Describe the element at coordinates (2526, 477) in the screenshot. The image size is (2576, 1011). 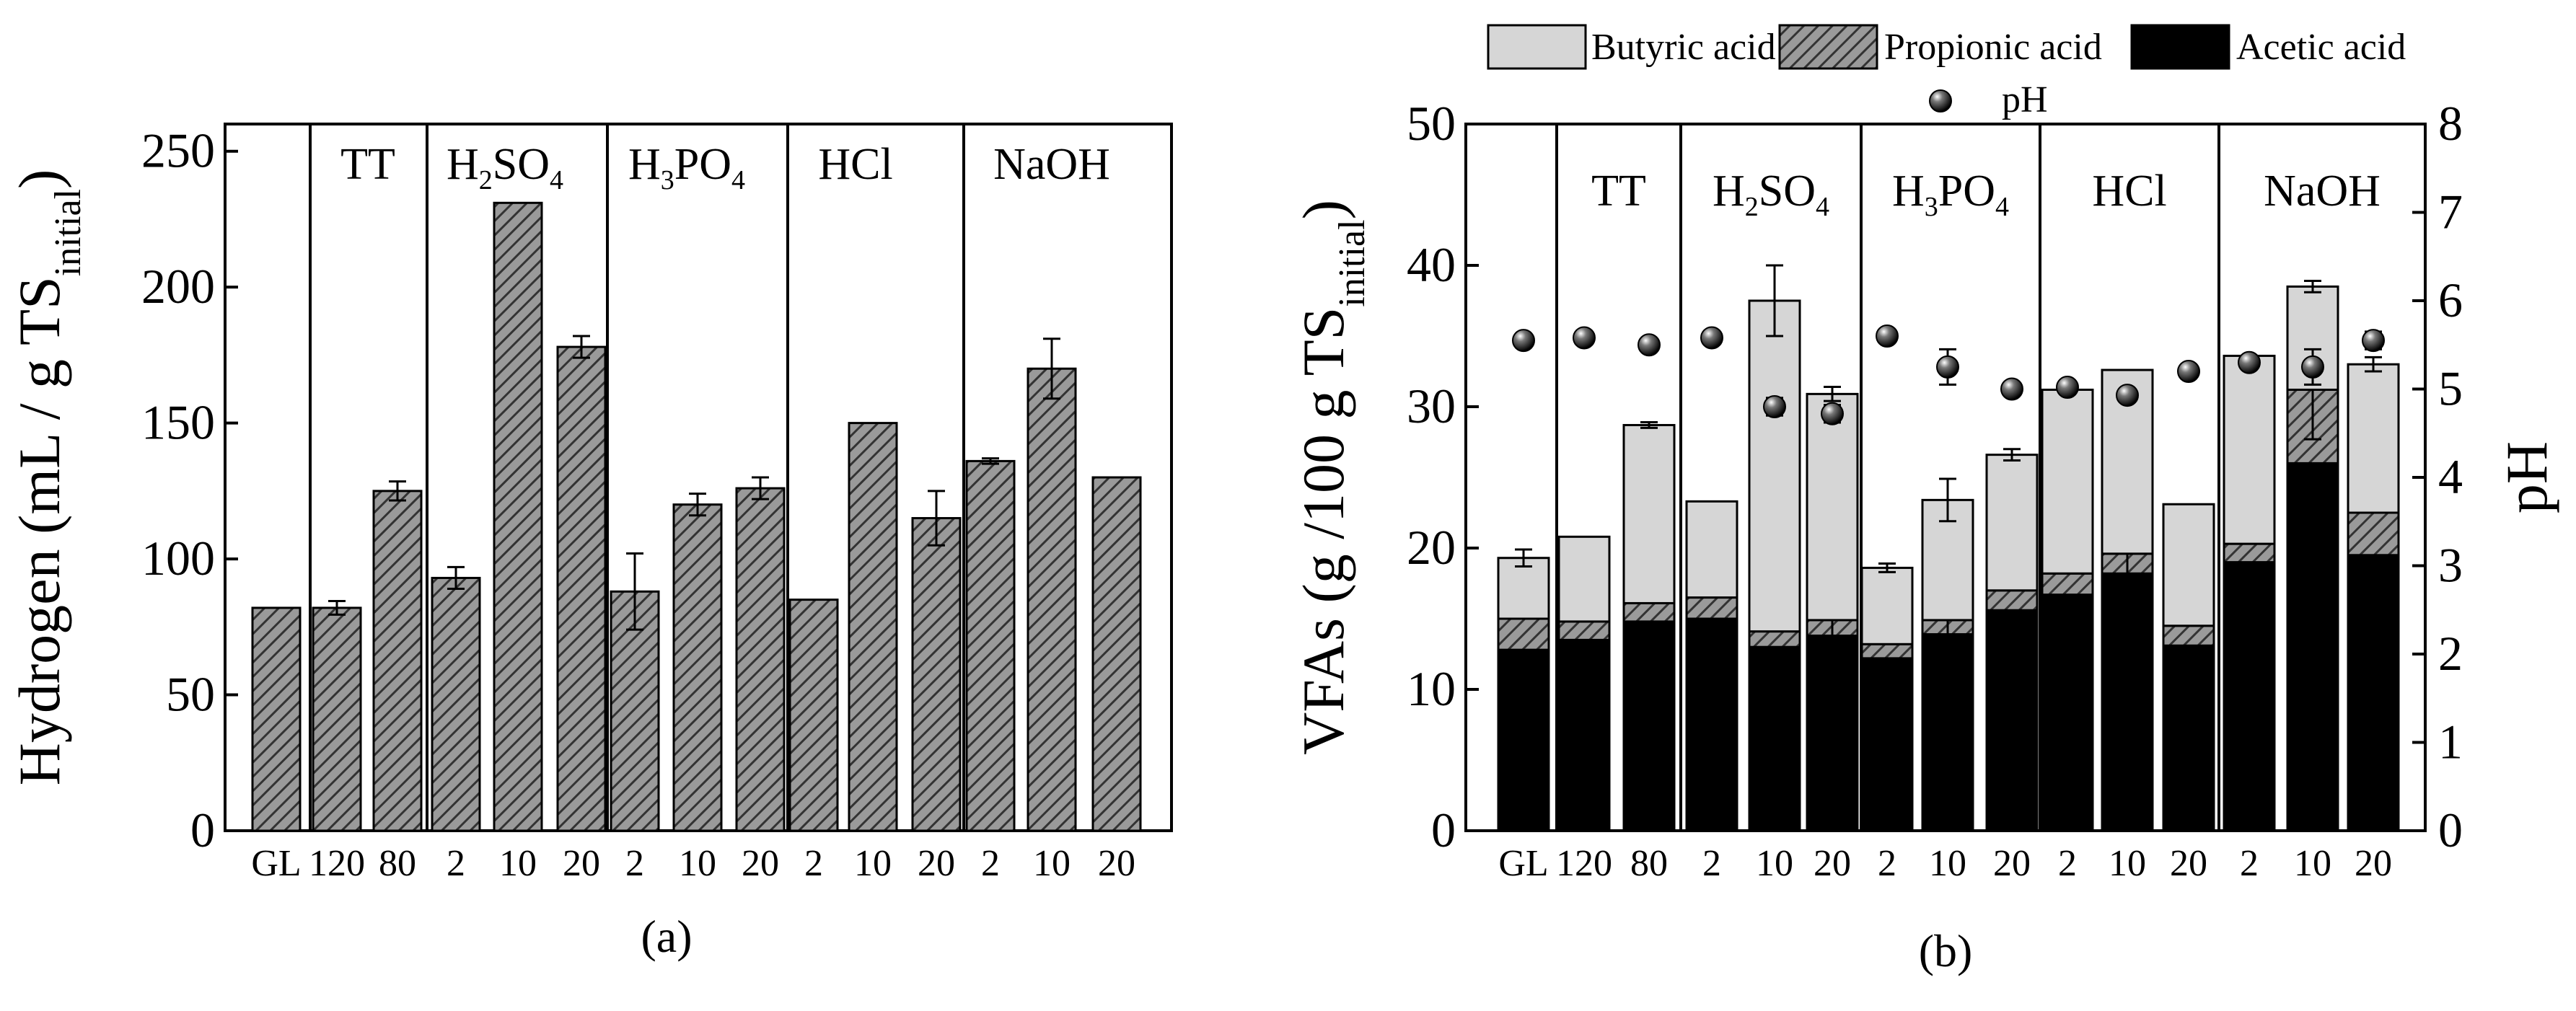
I see `y2-axis-title-b: pH` at that location.